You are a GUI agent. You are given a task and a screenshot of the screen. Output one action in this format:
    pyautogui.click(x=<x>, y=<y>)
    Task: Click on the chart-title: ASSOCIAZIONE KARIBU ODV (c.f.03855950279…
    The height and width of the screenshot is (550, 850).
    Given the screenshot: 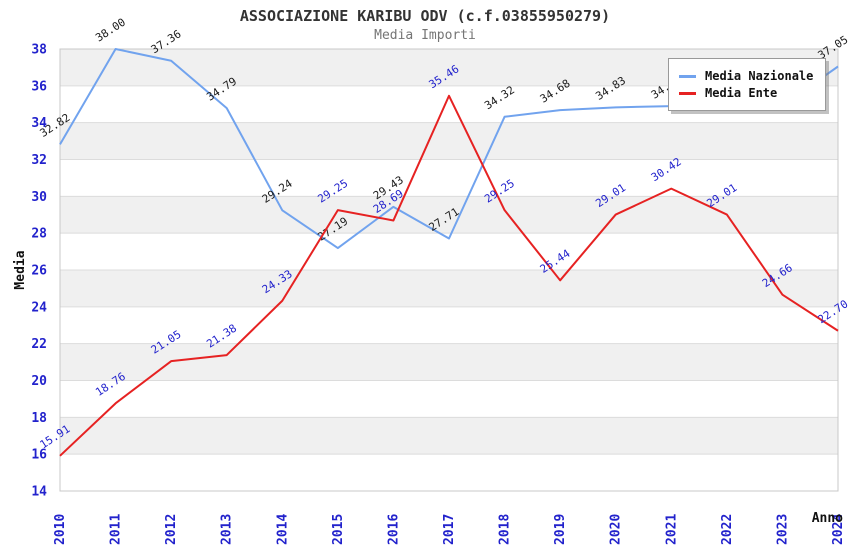 What is the action you would take?
    pyautogui.click(x=425, y=16)
    